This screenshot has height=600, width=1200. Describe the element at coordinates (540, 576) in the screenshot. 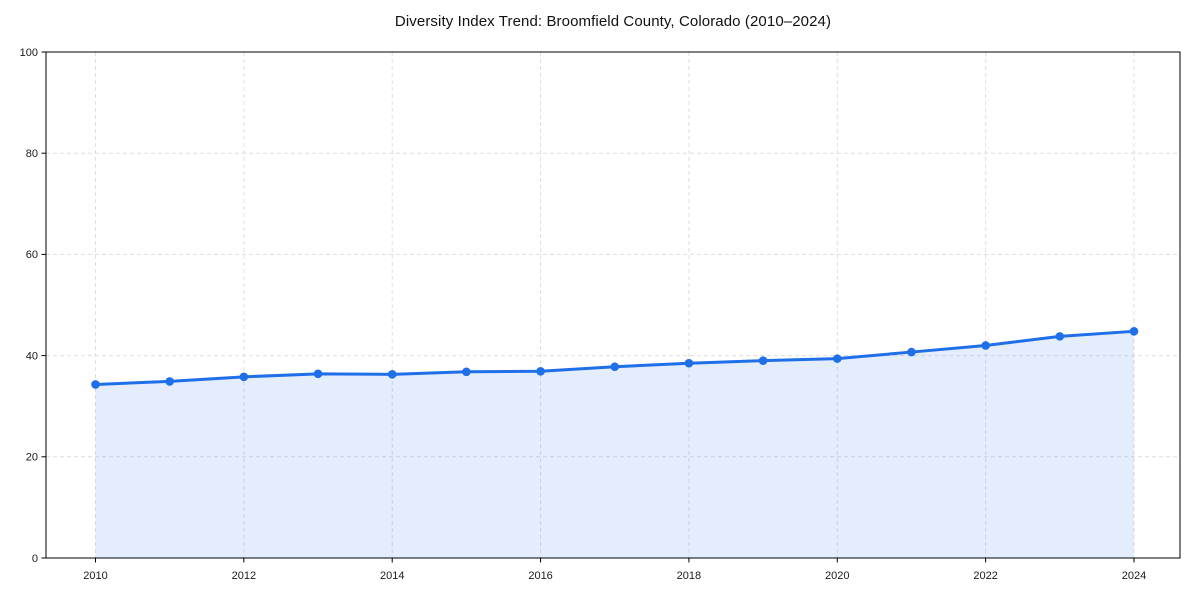

I see `x-tick-label: 2016` at that location.